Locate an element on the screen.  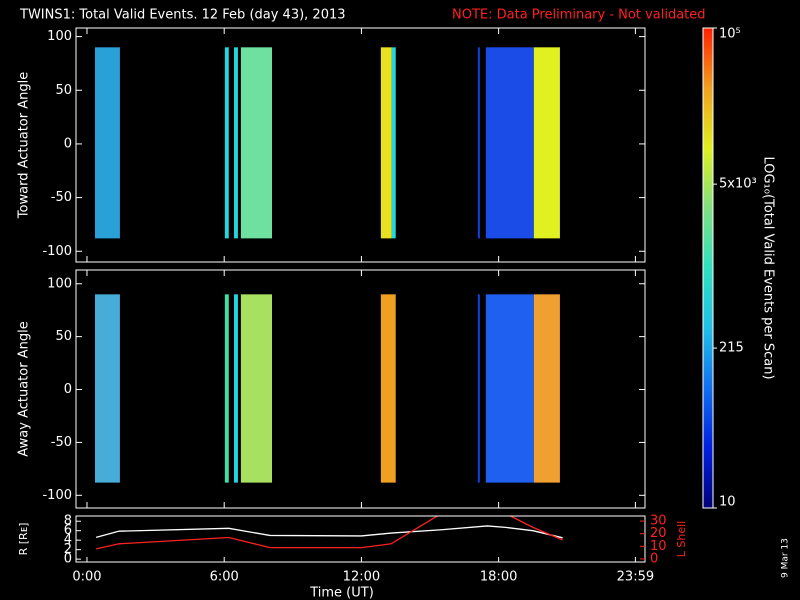
axis-series-label: R [Rᴇ] is located at coordinates (23, 539).